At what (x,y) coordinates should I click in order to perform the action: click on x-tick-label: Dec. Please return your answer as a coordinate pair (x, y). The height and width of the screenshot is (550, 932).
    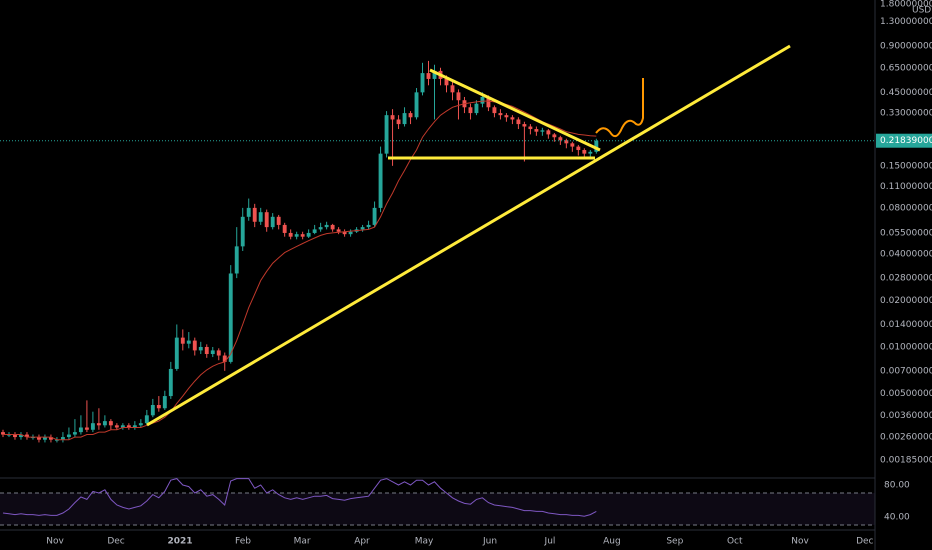
    Looking at the image, I should click on (864, 542).